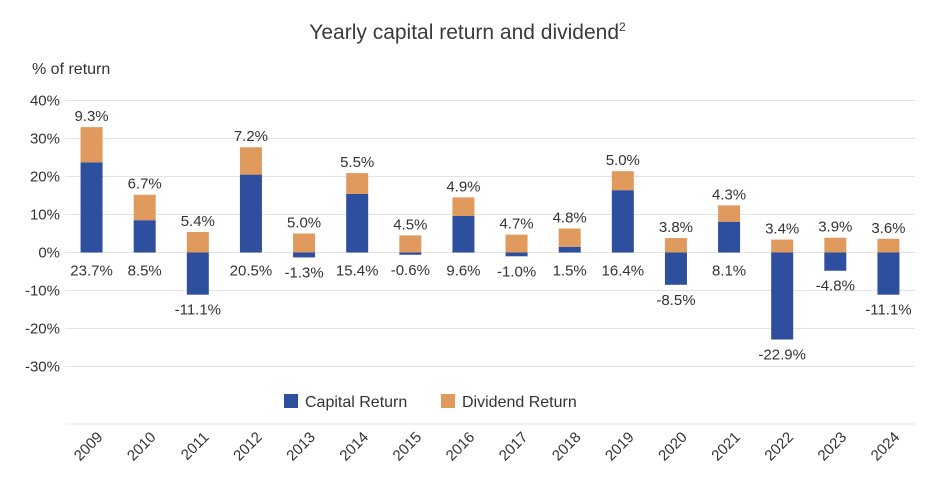 The image size is (935, 484). I want to click on bar-dividend-return-2010, so click(144, 207).